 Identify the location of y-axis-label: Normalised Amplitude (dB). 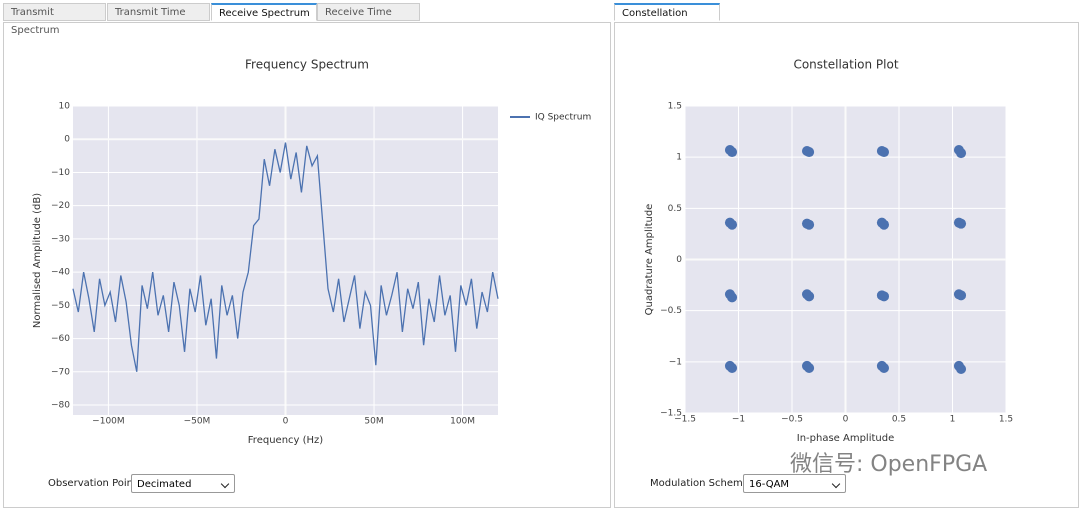
(37, 260).